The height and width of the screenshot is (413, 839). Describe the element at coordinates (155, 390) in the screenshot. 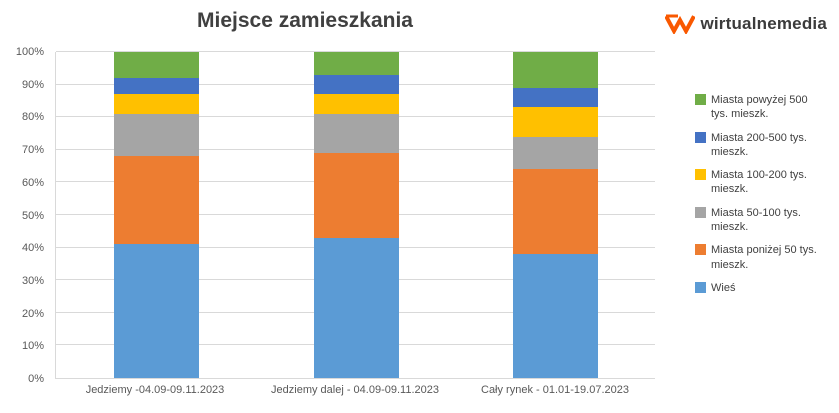

I see `x-axis-label: Jedziemy -04.09-09.11.2023` at that location.